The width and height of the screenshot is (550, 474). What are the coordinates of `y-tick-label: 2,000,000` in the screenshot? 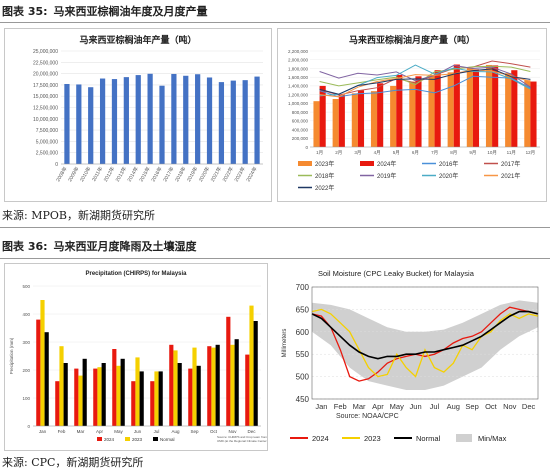 It's located at (298, 60).